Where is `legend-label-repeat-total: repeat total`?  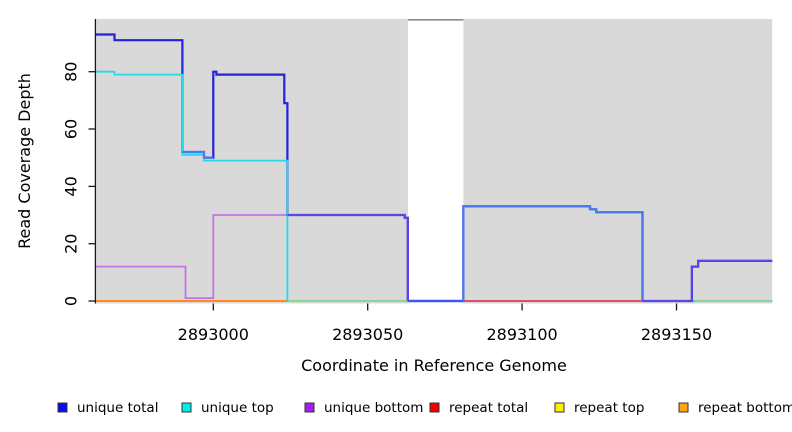
legend-label-repeat-total: repeat total is located at coordinates (488, 408).